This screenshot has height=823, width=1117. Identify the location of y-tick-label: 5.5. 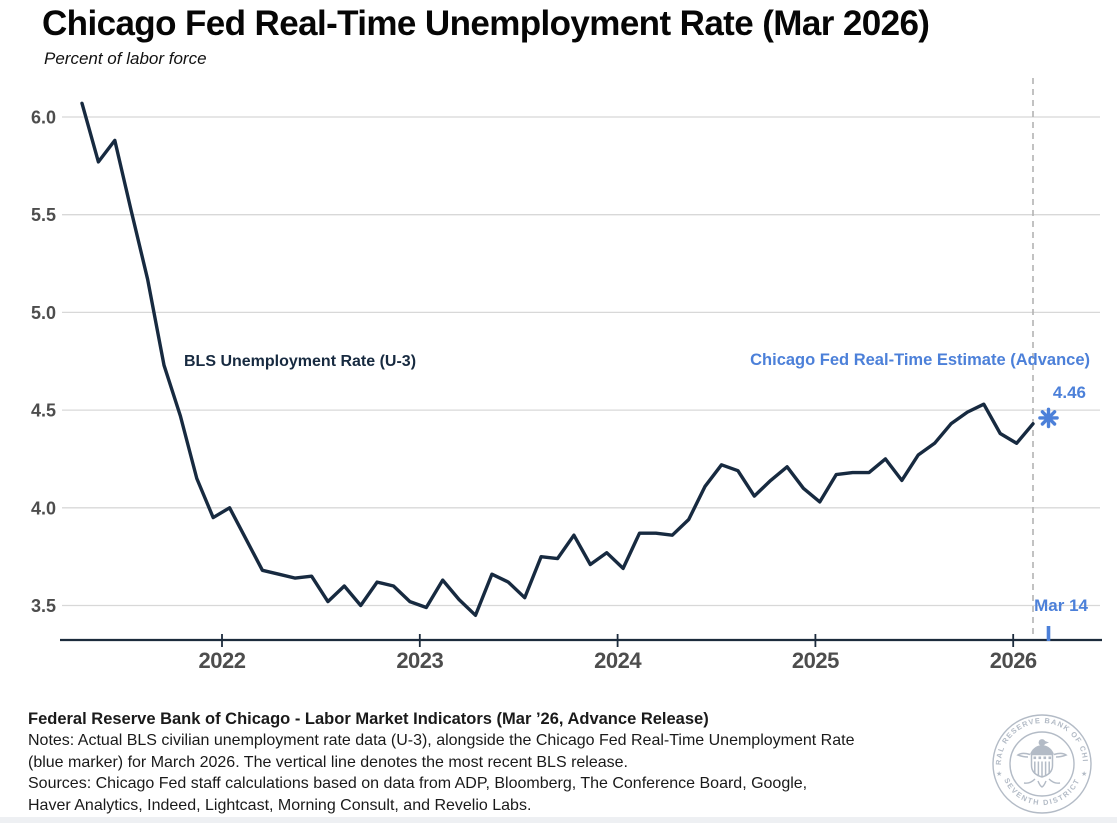
(43, 215).